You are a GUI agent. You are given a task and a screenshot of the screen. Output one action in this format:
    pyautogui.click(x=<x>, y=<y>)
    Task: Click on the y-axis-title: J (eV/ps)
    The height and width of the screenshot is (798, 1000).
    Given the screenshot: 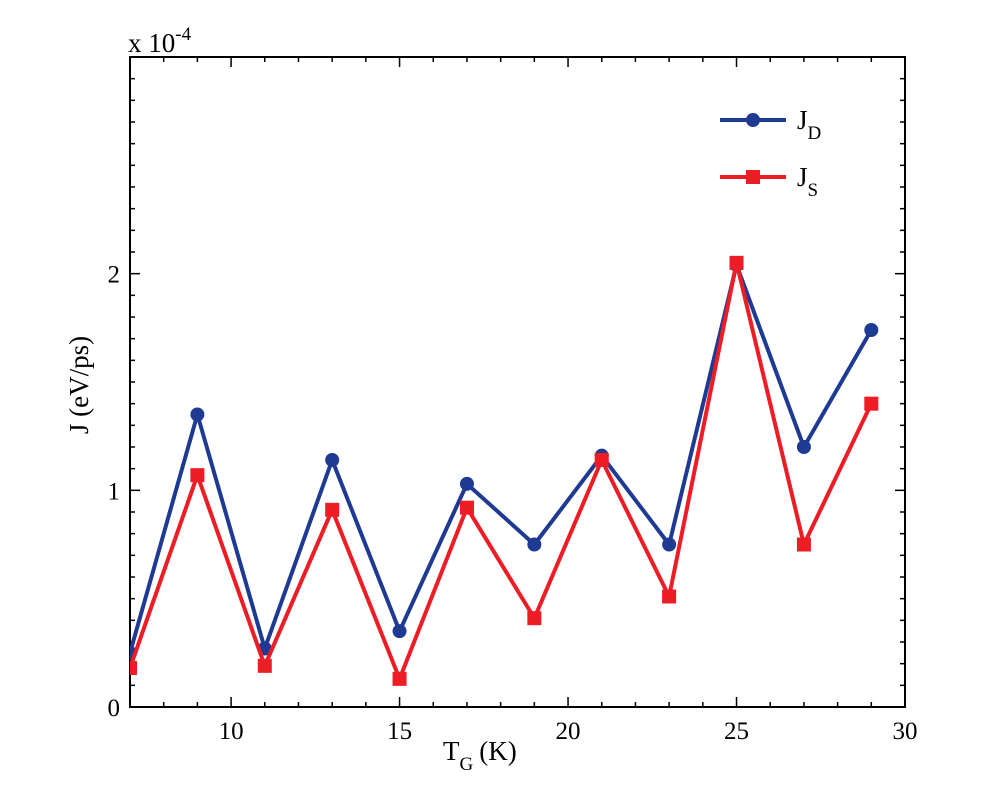 What is the action you would take?
    pyautogui.click(x=79, y=385)
    